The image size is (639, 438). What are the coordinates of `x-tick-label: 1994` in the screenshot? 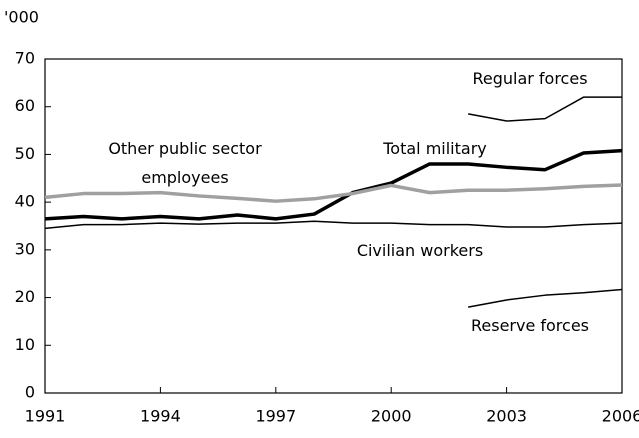 It's located at (160, 416).